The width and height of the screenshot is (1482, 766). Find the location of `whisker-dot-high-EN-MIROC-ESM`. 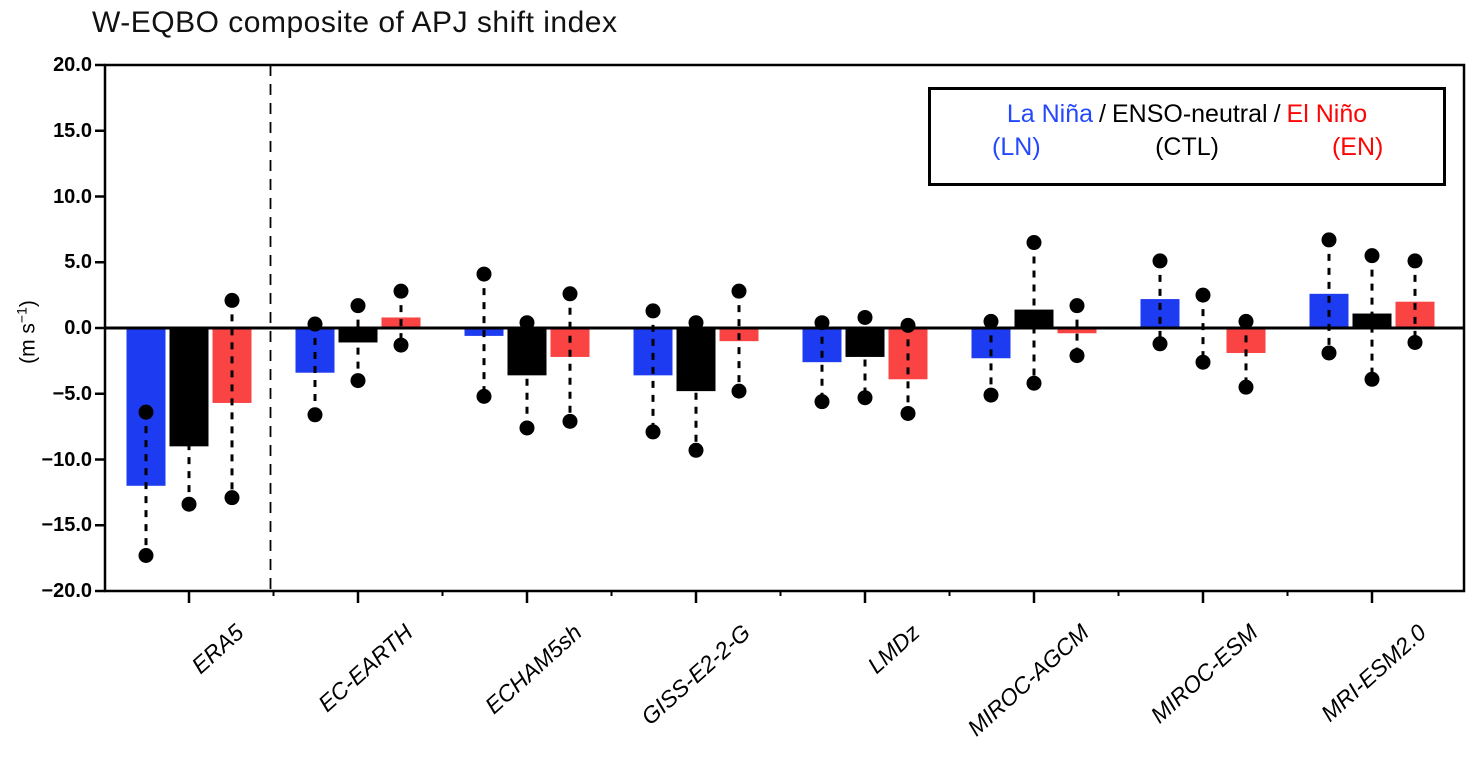

whisker-dot-high-EN-MIROC-ESM is located at coordinates (1246, 321).